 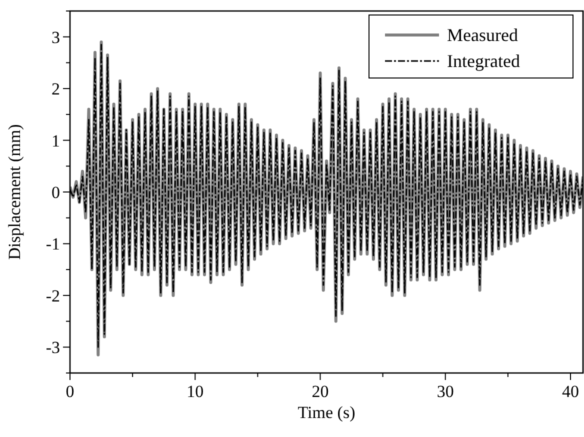 What do you see at coordinates (195, 391) in the screenshot?
I see `x-tick-label: 10` at bounding box center [195, 391].